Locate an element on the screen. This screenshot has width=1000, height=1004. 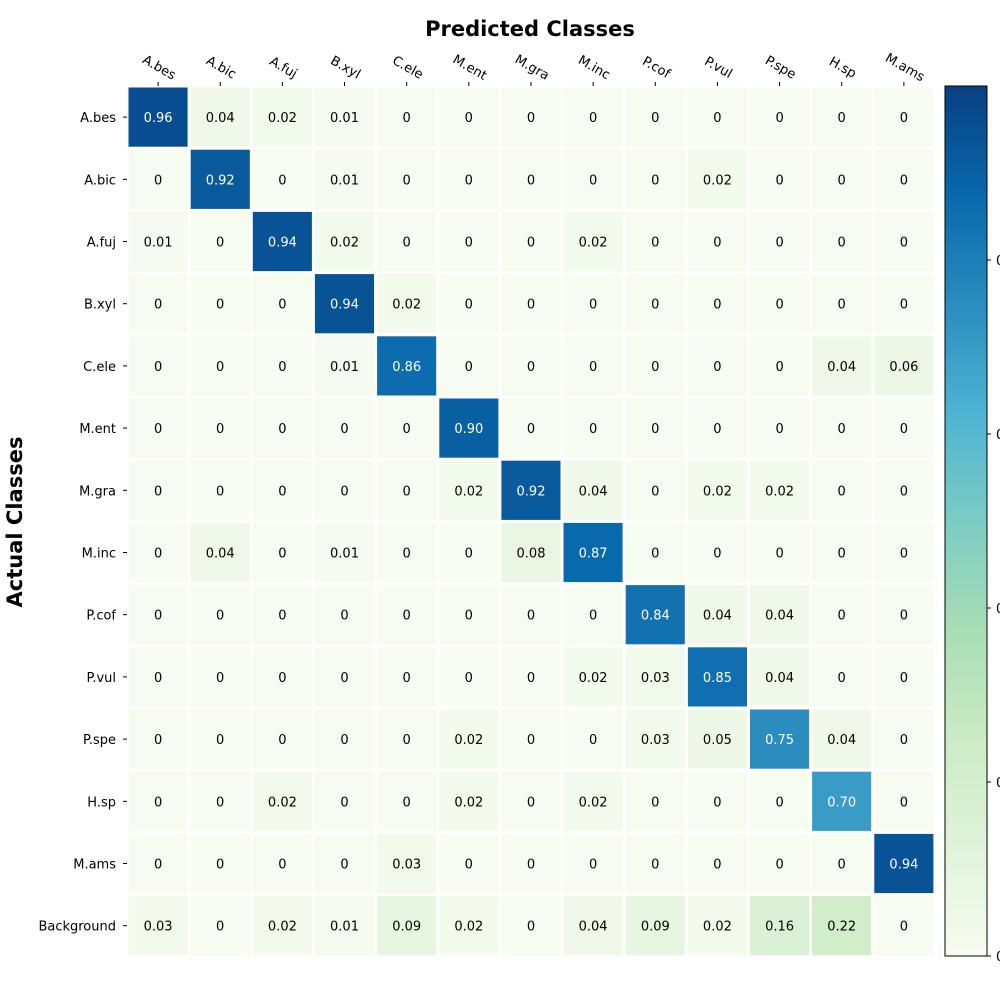
cell-value-label: 0.22 is located at coordinates (841, 927).